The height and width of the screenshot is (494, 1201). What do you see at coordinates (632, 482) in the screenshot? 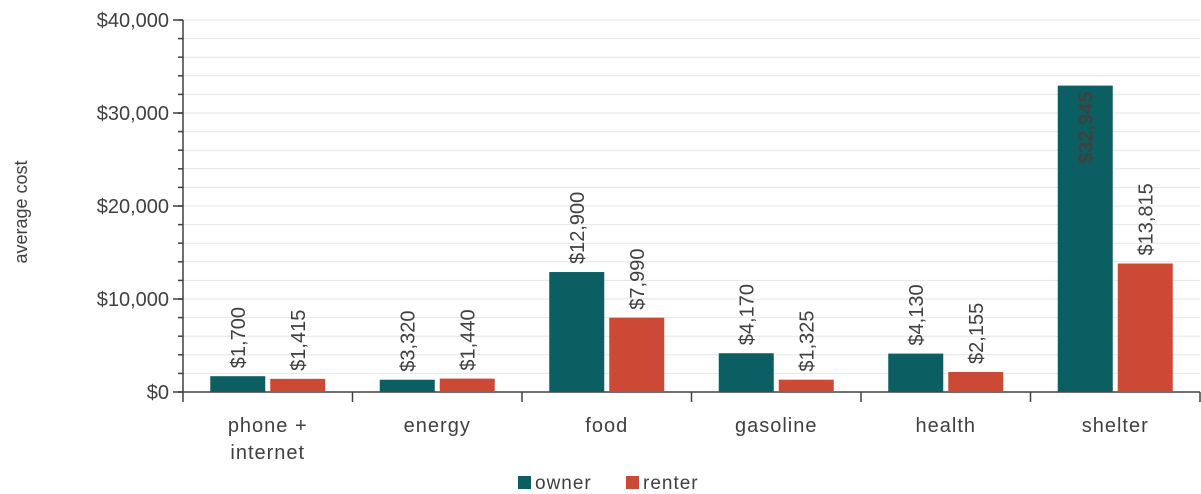
I see `legend-swatch-renter` at bounding box center [632, 482].